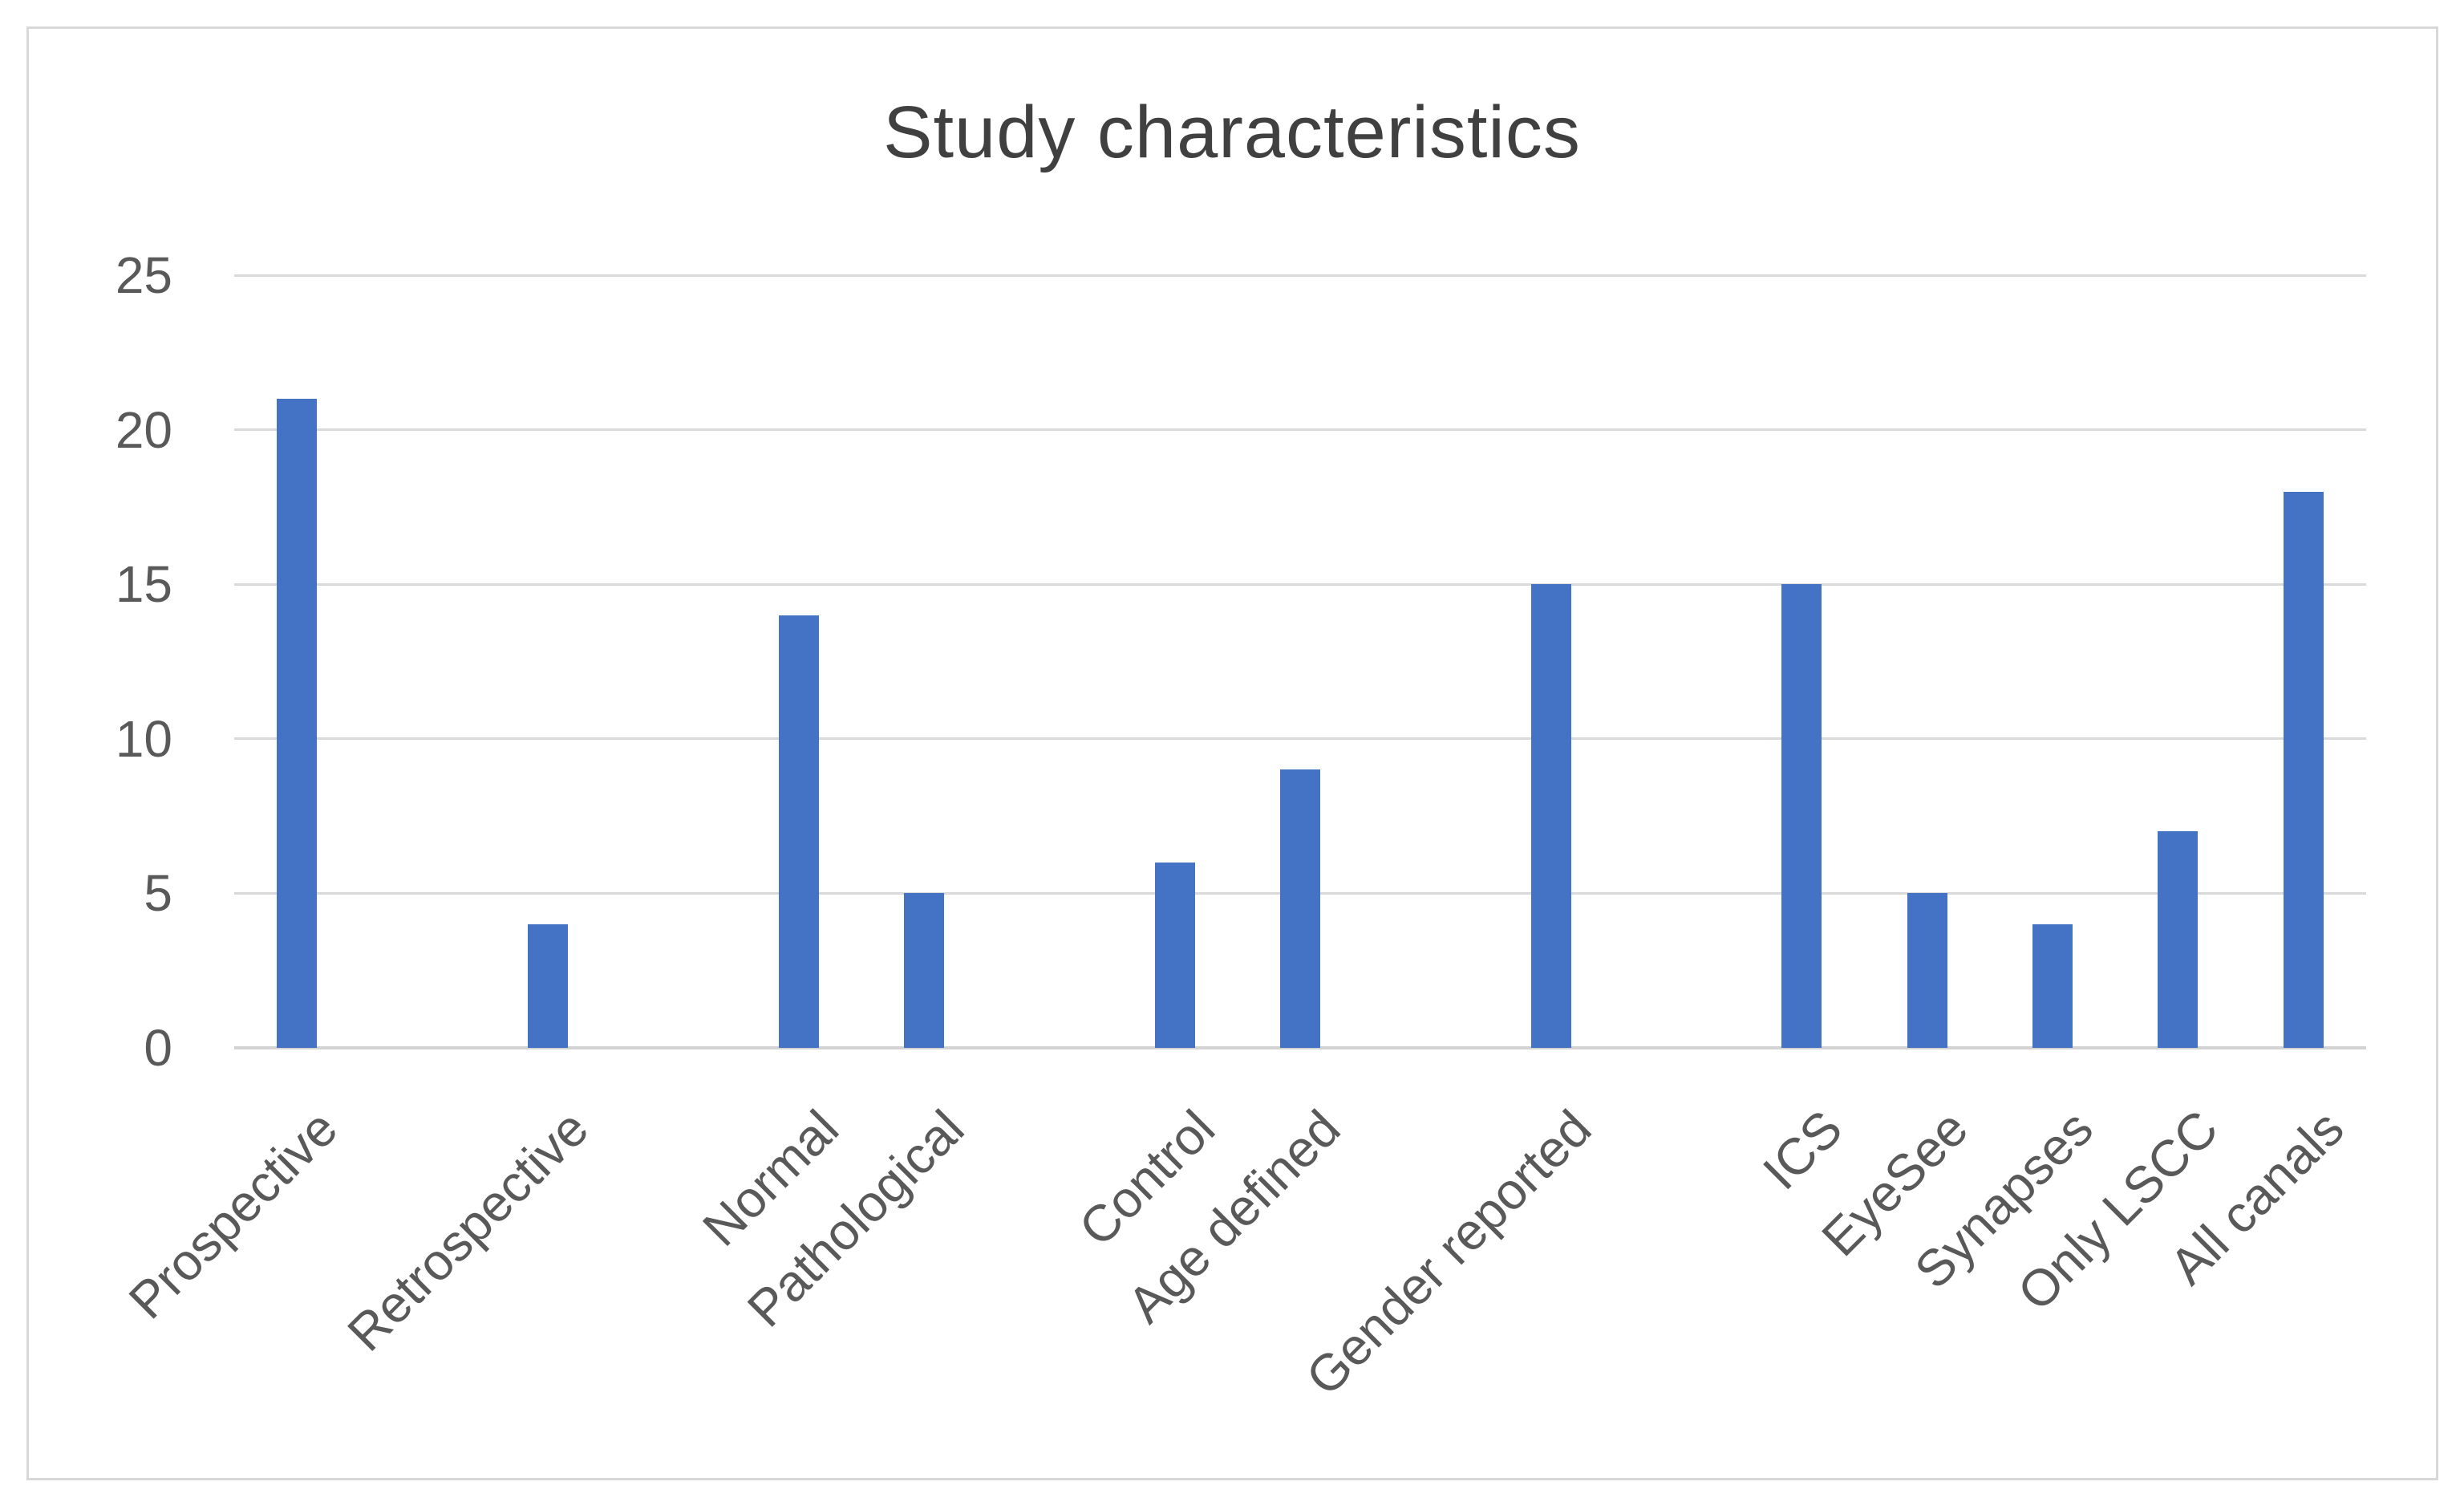  What do you see at coordinates (1232, 132) in the screenshot?
I see `chart-title: Study characteristics` at bounding box center [1232, 132].